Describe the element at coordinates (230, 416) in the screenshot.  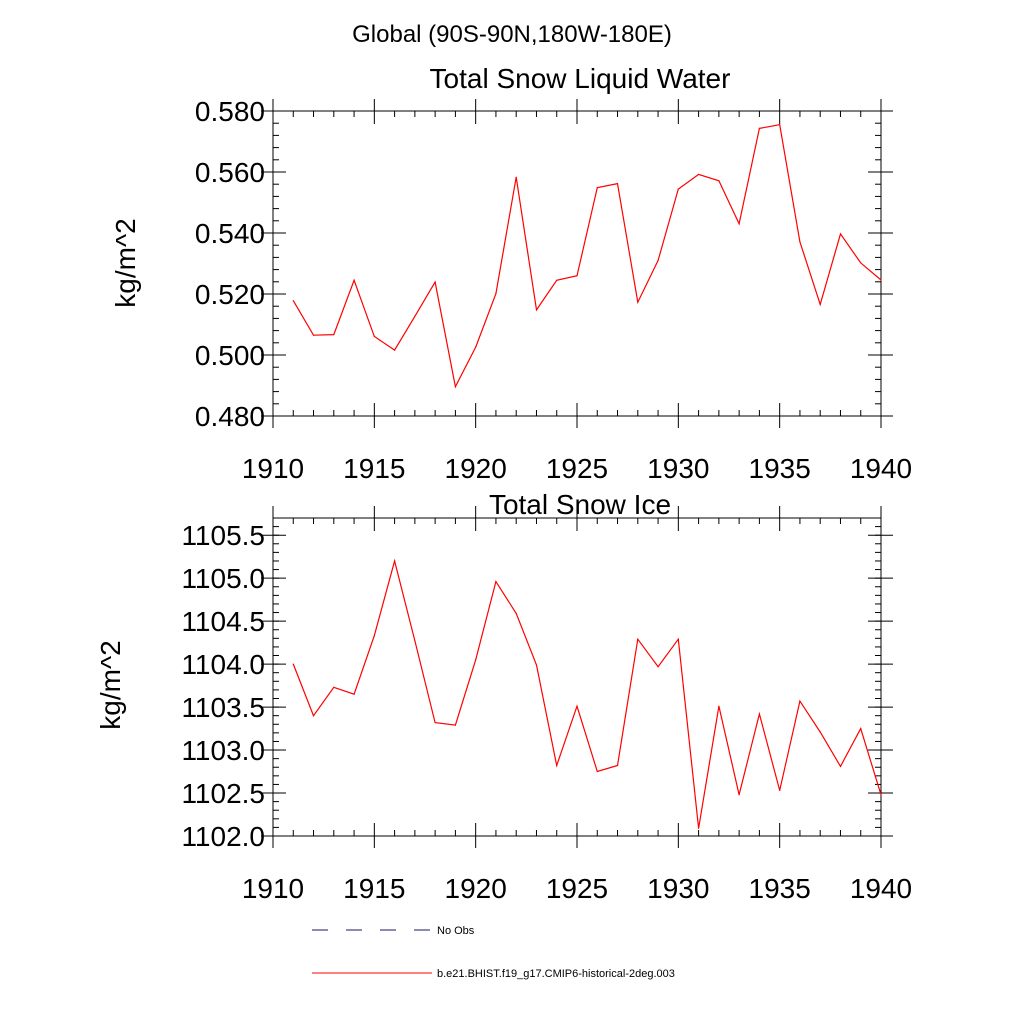
I see `y-tick-label: 0.480` at that location.